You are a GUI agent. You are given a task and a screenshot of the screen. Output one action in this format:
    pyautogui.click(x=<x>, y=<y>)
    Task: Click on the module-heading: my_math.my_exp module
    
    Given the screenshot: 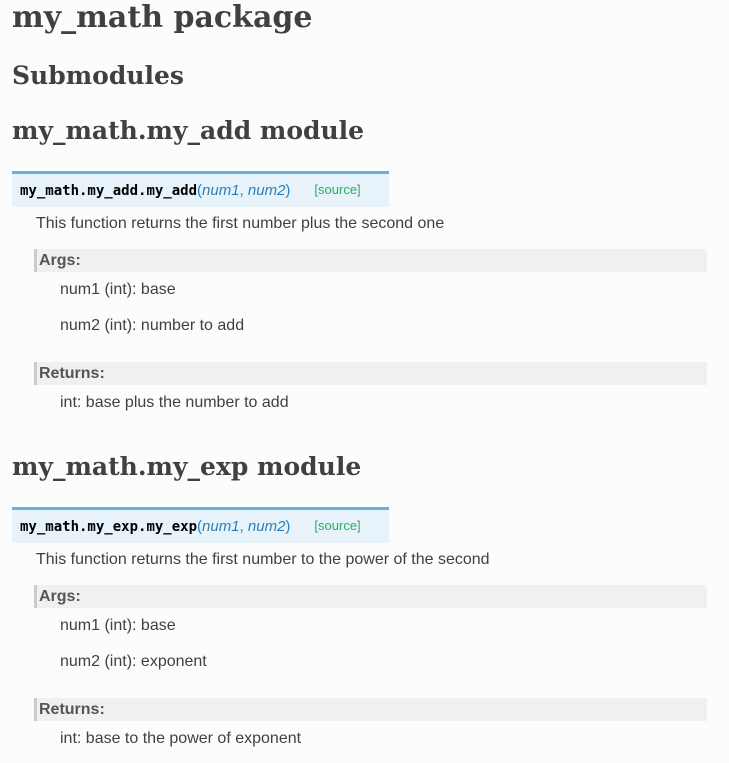 What is the action you would take?
    pyautogui.click(x=187, y=466)
    